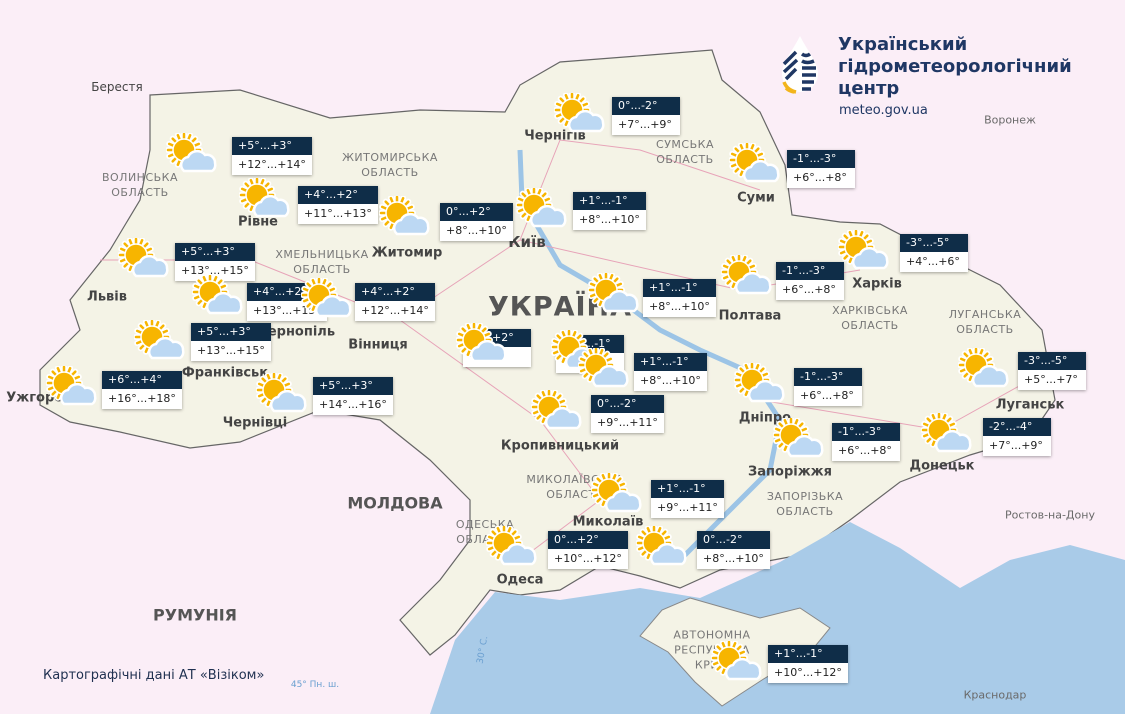 This screenshot has width=1125, height=714. I want to click on city-label: Житомир, so click(407, 253).